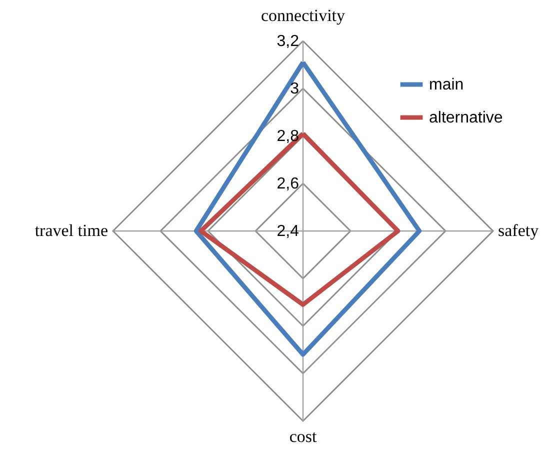 This screenshot has height=453, width=556. What do you see at coordinates (288, 136) in the screenshot?
I see `y-tick-label: 2,8` at bounding box center [288, 136].